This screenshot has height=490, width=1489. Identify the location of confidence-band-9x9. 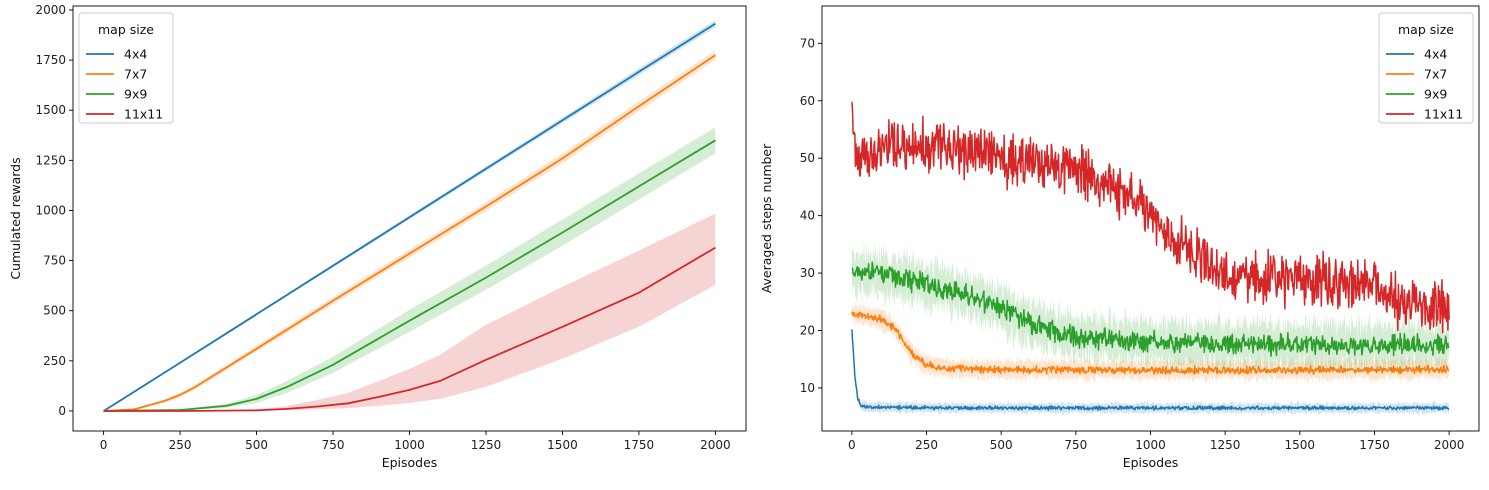
(1150, 308).